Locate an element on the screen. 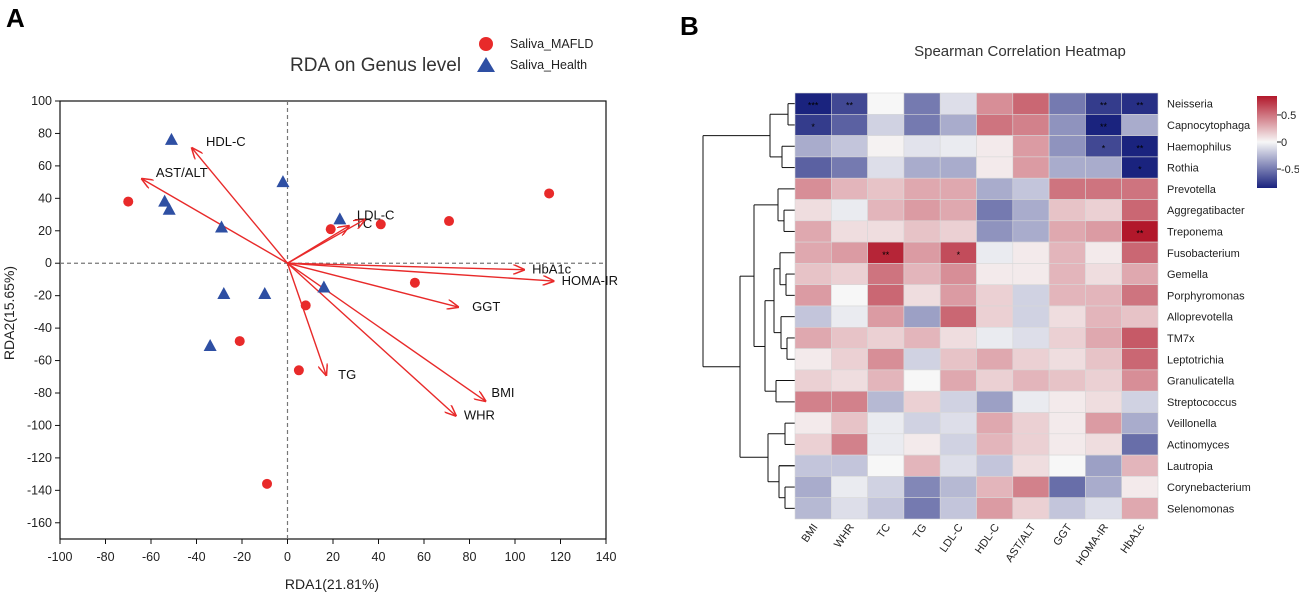  y-tick-label: 40 is located at coordinates (45, 198).